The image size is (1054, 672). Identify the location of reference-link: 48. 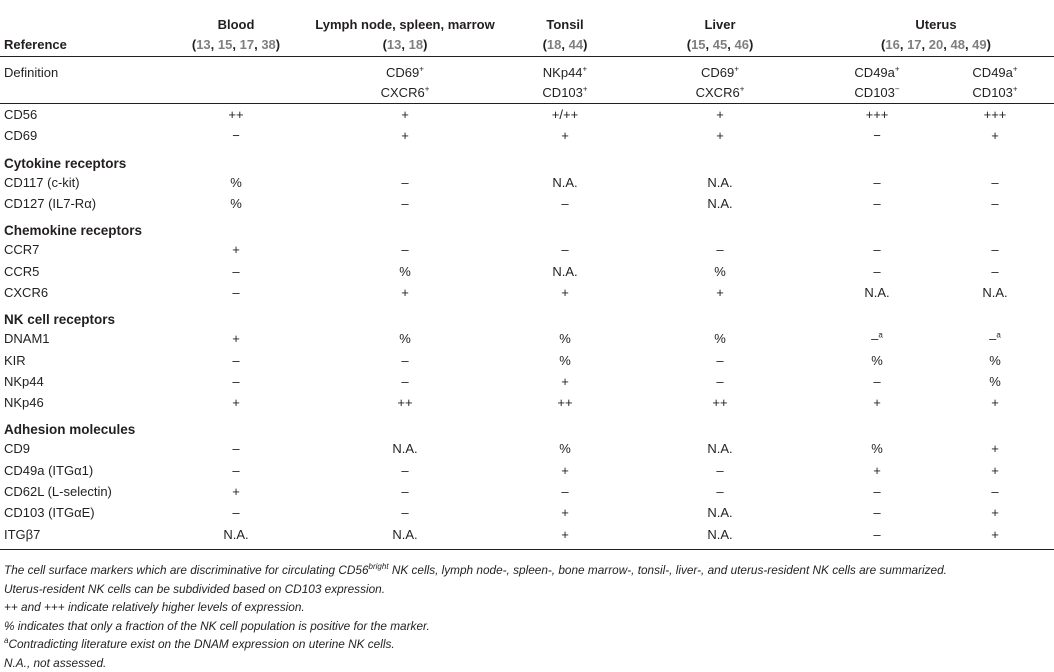
(957, 44).